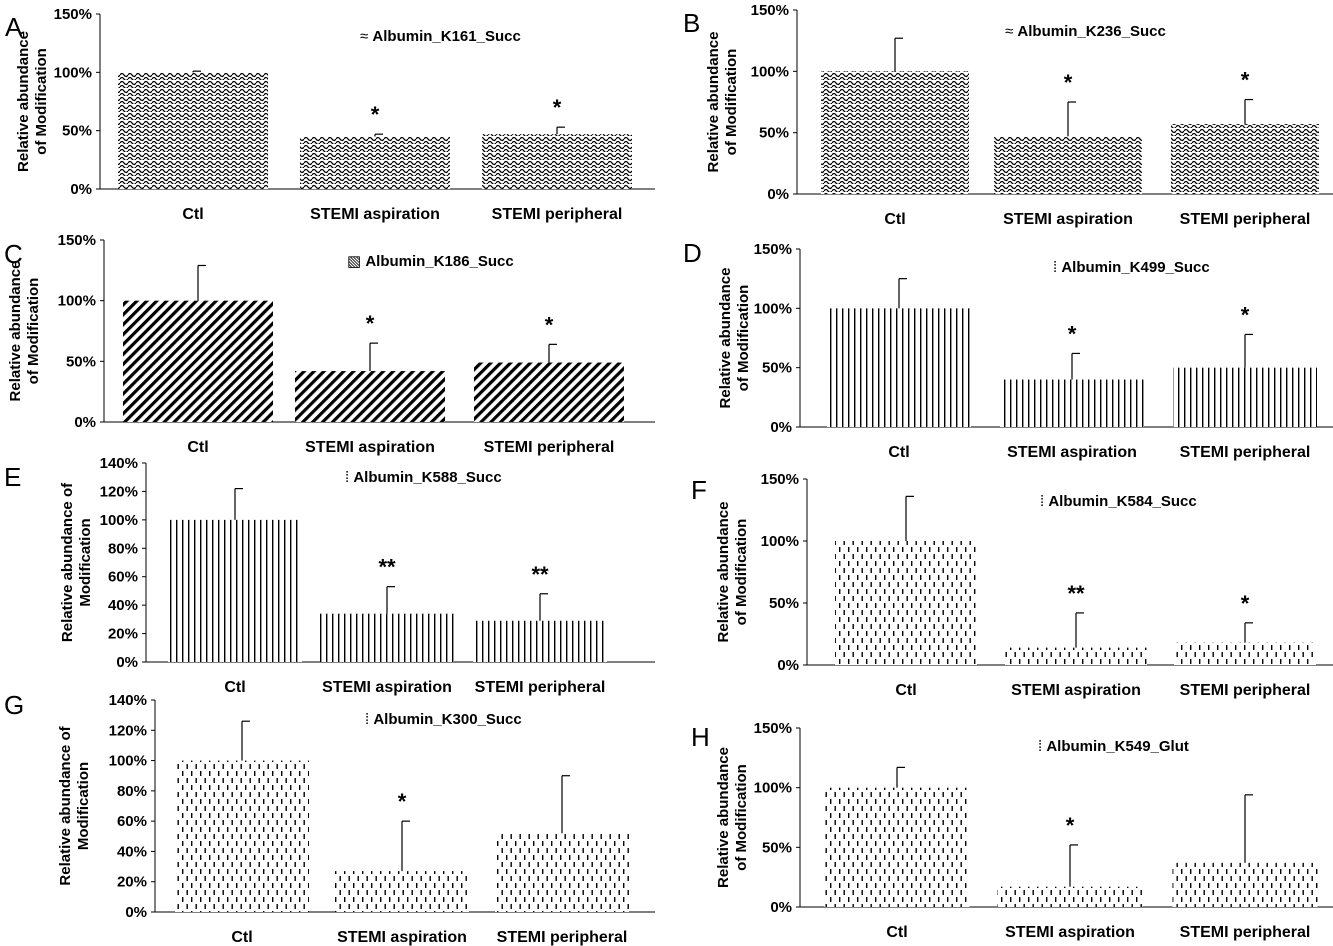 This screenshot has width=1333, height=946. I want to click on panel-c-category-label: STEMI peripheral, so click(549, 447).